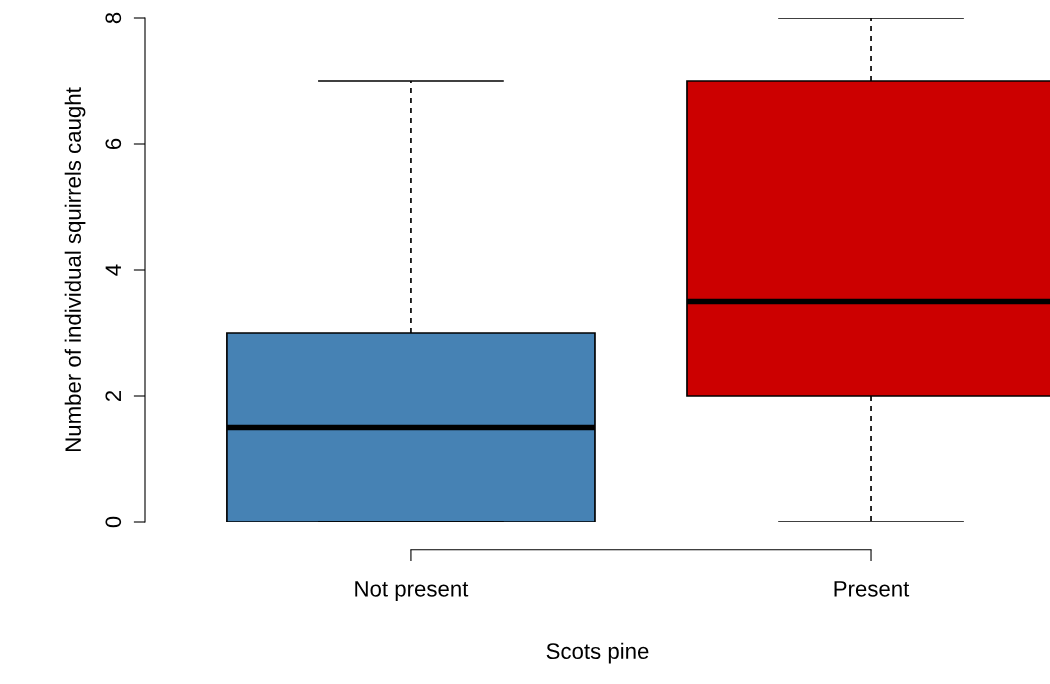 This screenshot has width=1050, height=684. Describe the element at coordinates (75, 269) in the screenshot. I see `y-axis-title: Number of individual squirrels caught` at that location.